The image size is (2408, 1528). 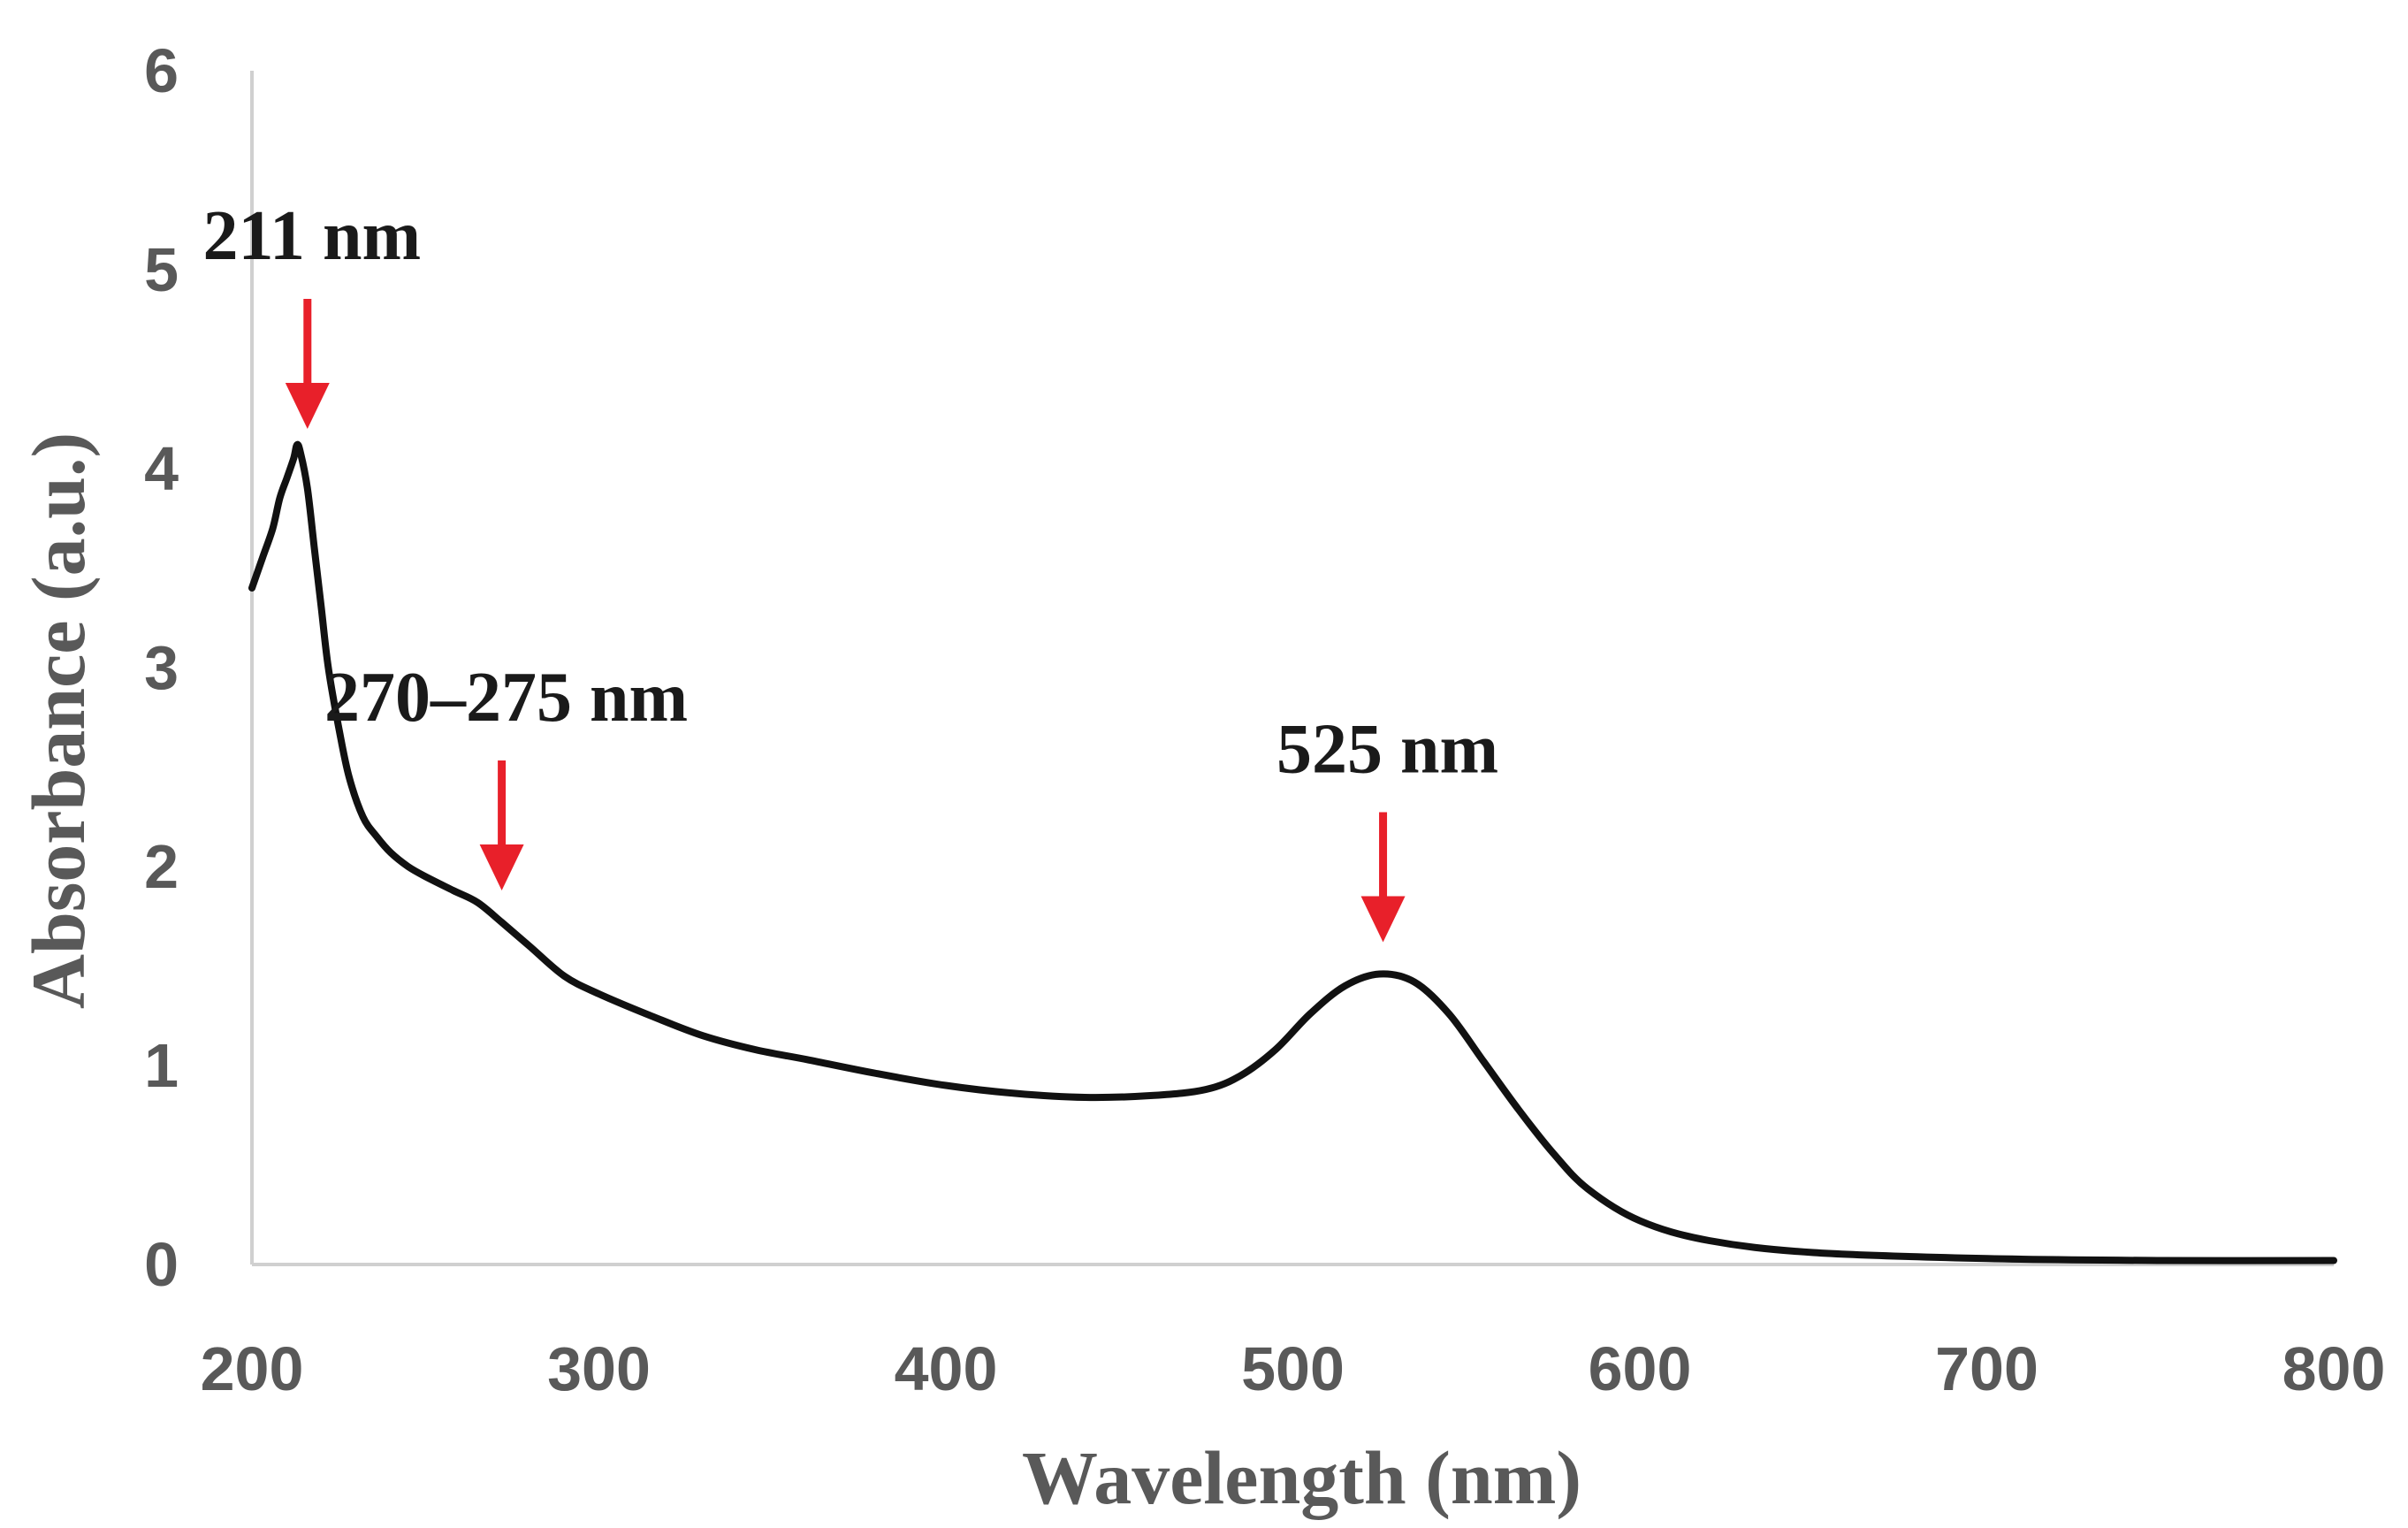 I want to click on peak-label: 270–275 nm, so click(x=506, y=698).